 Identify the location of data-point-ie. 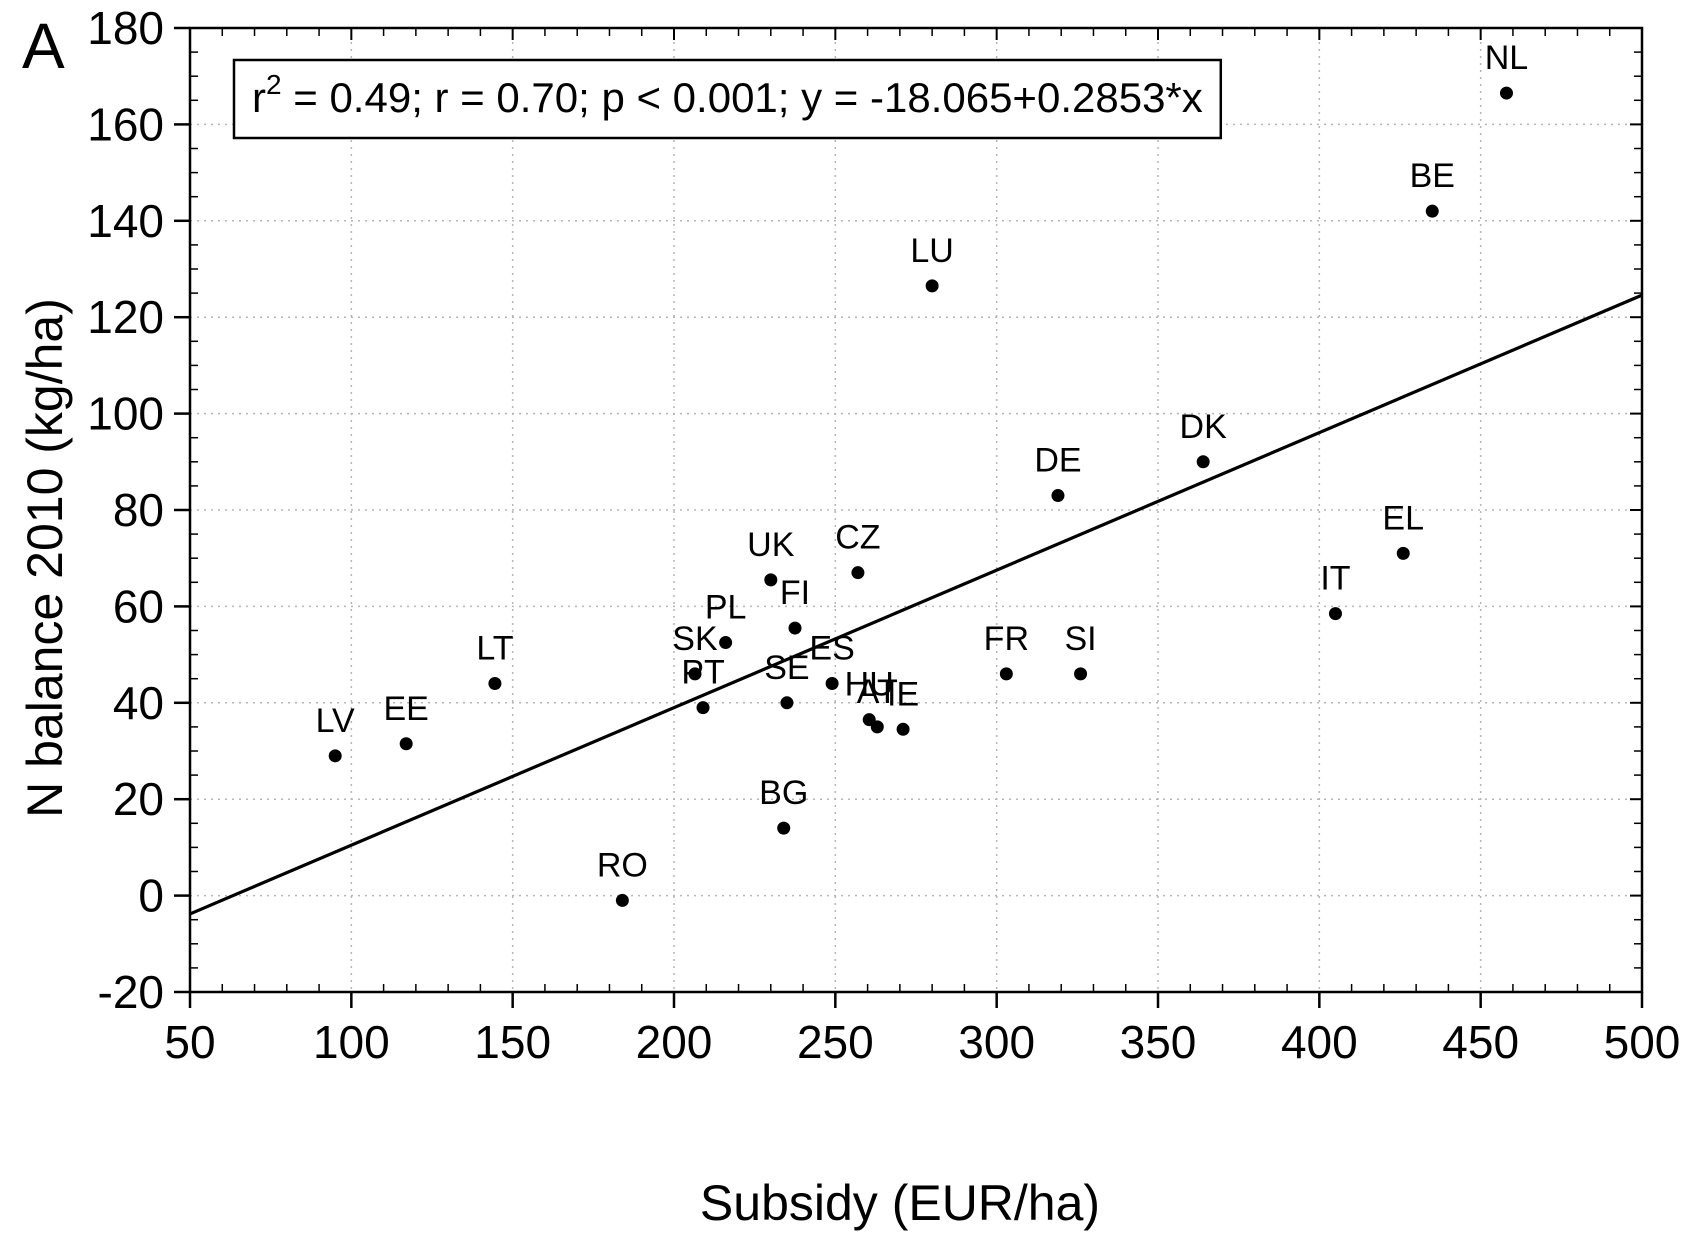
(903, 729).